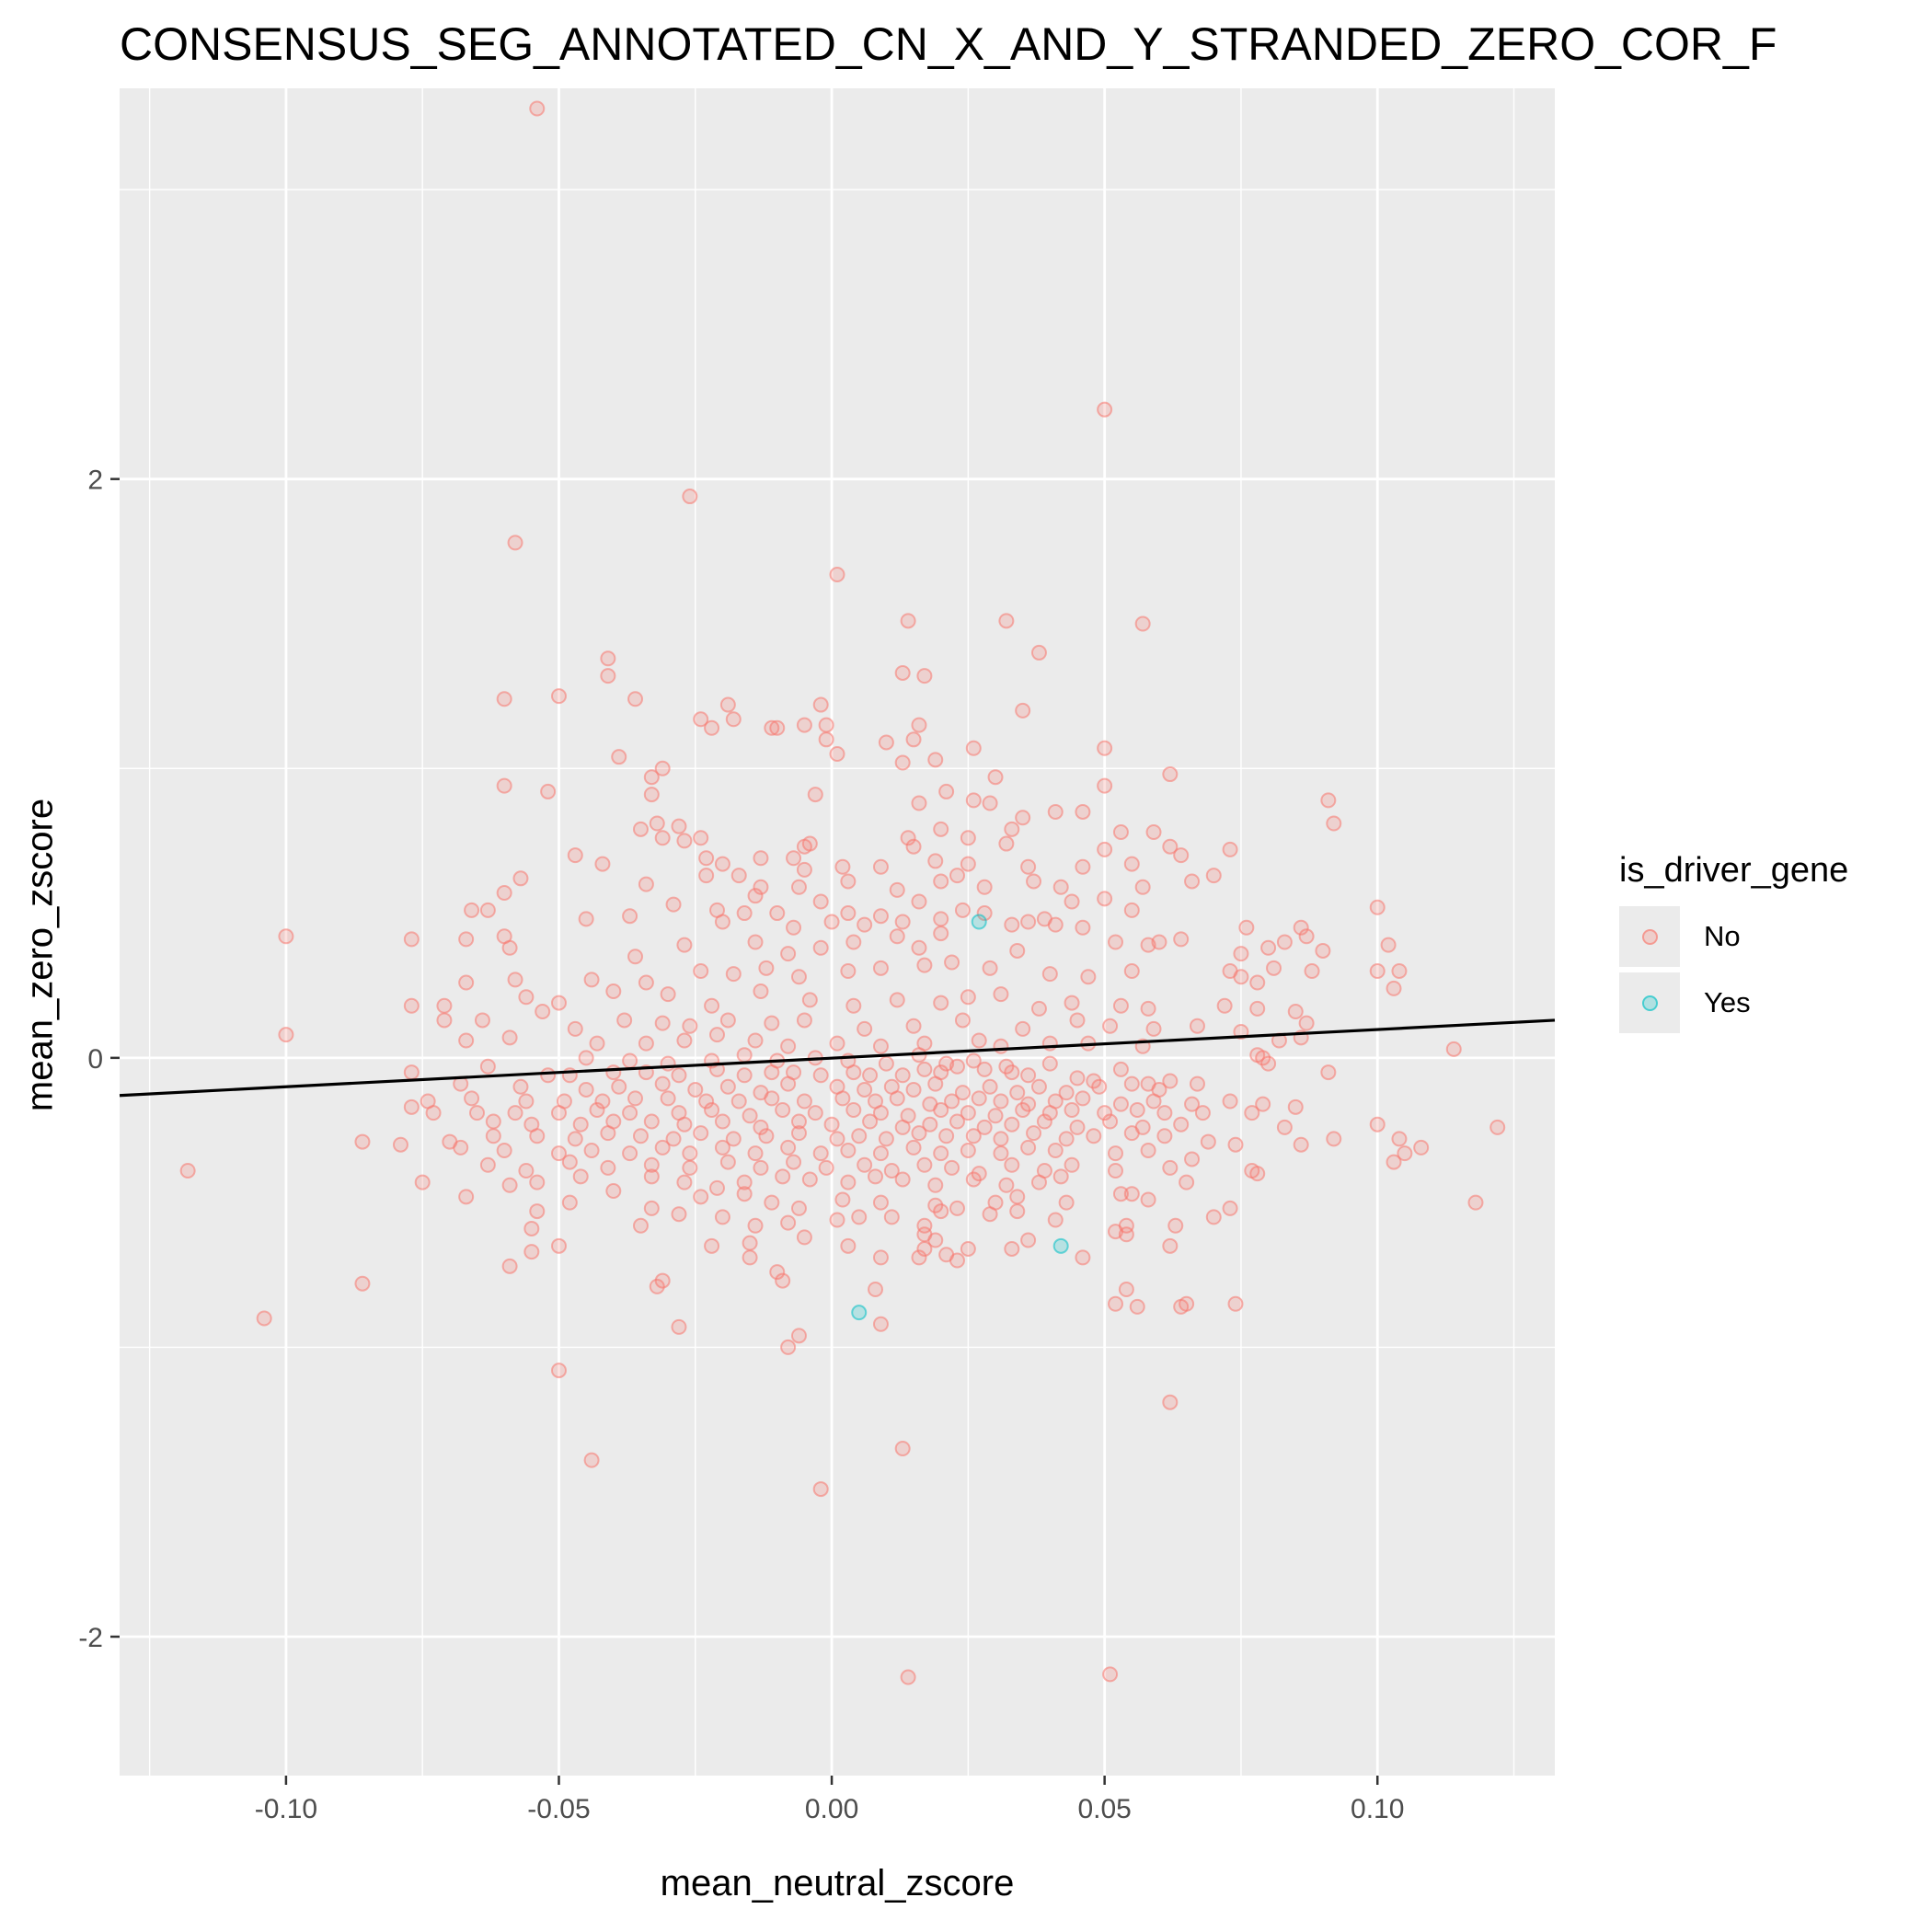 This screenshot has width=1932, height=1932. Describe the element at coordinates (95, 481) in the screenshot. I see `y-tick-label: 2` at that location.